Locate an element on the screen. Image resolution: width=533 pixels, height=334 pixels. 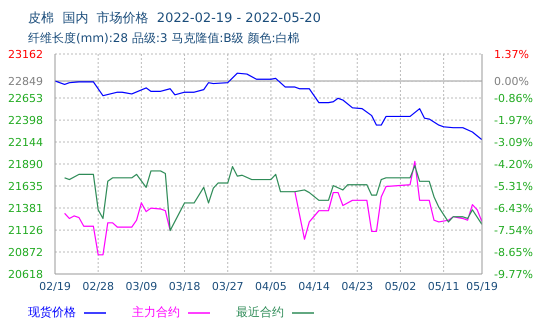
y-tick-label: 21890 is located at coordinates (25, 164).